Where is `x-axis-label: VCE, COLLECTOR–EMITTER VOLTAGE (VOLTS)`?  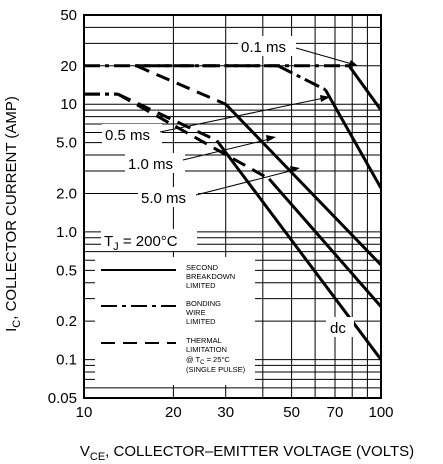 x-axis-label: VCE, COLLECTOR–EMITTER VOLTAGE (VOLTS) is located at coordinates (247, 453).